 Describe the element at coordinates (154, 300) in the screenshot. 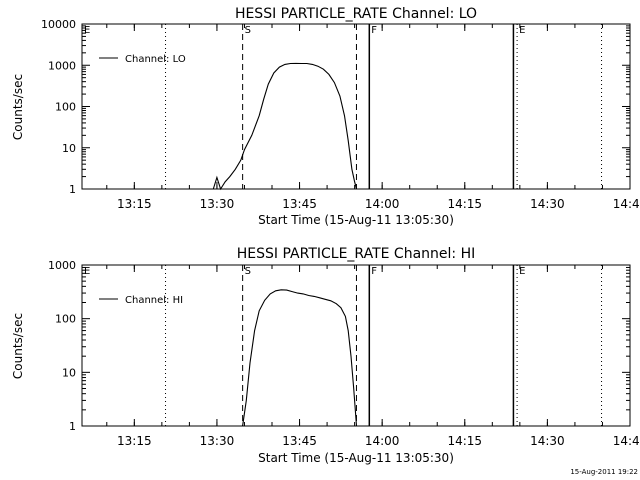

I see `legend-label: Channel: HI` at that location.